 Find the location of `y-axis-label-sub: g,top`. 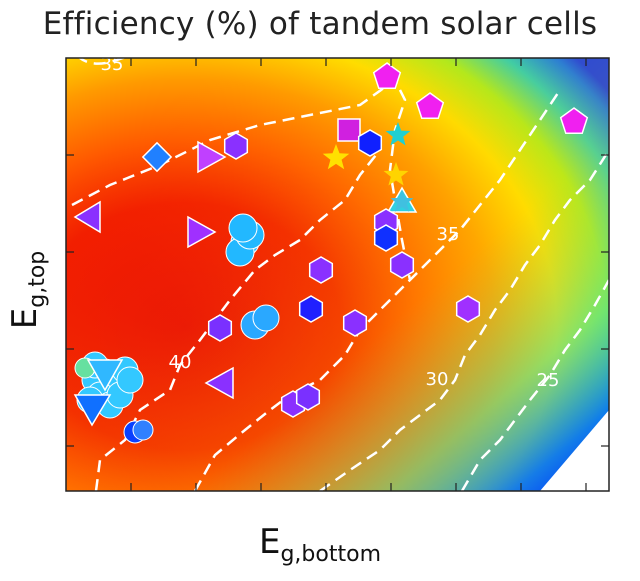

y-axis-label-sub: g,top is located at coordinates (37, 279).